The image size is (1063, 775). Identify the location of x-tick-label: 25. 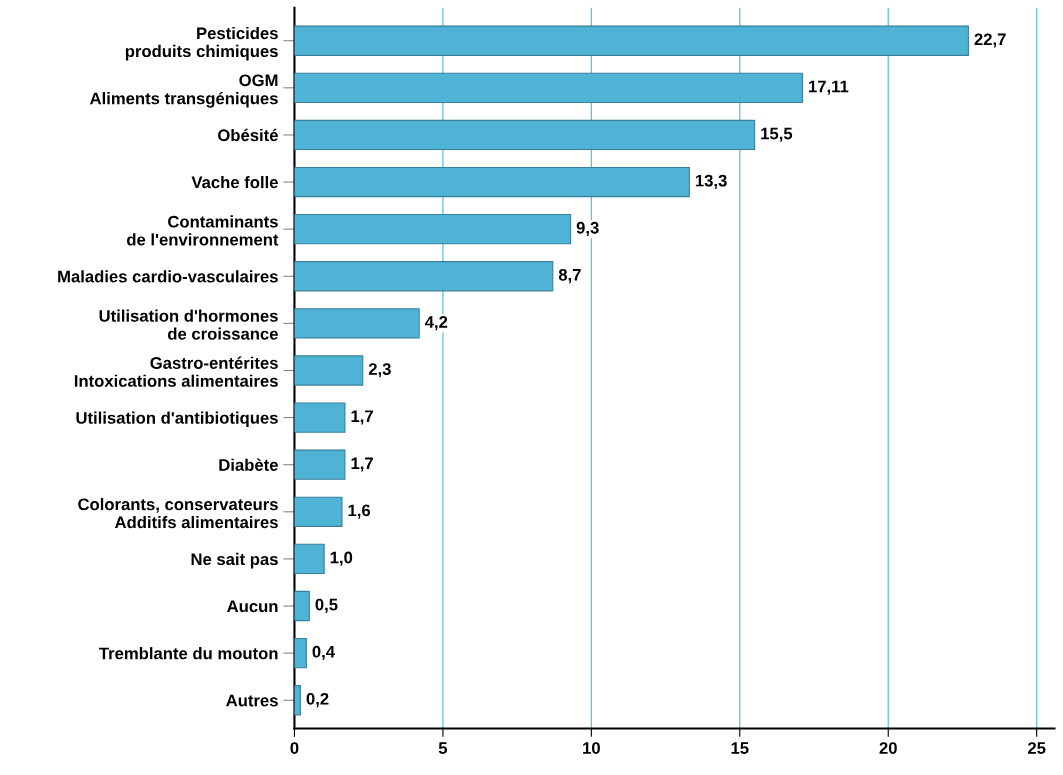
(1036, 748).